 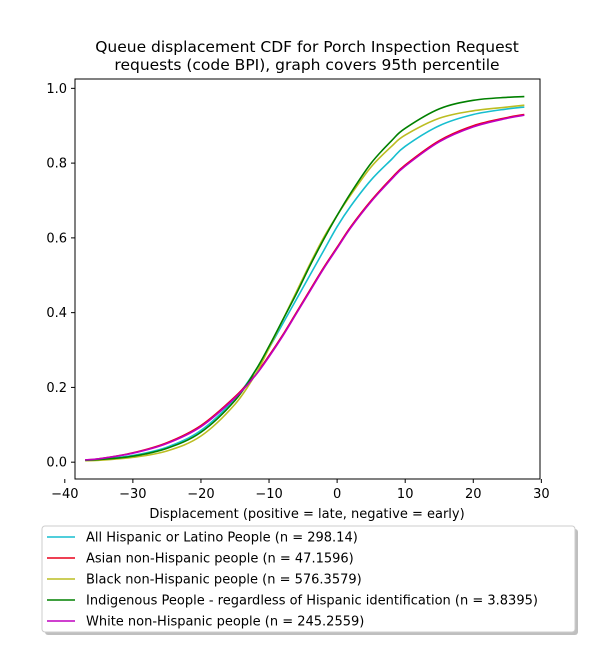 What do you see at coordinates (56, 463) in the screenshot?
I see `y-tick-label: 0.0` at bounding box center [56, 463].